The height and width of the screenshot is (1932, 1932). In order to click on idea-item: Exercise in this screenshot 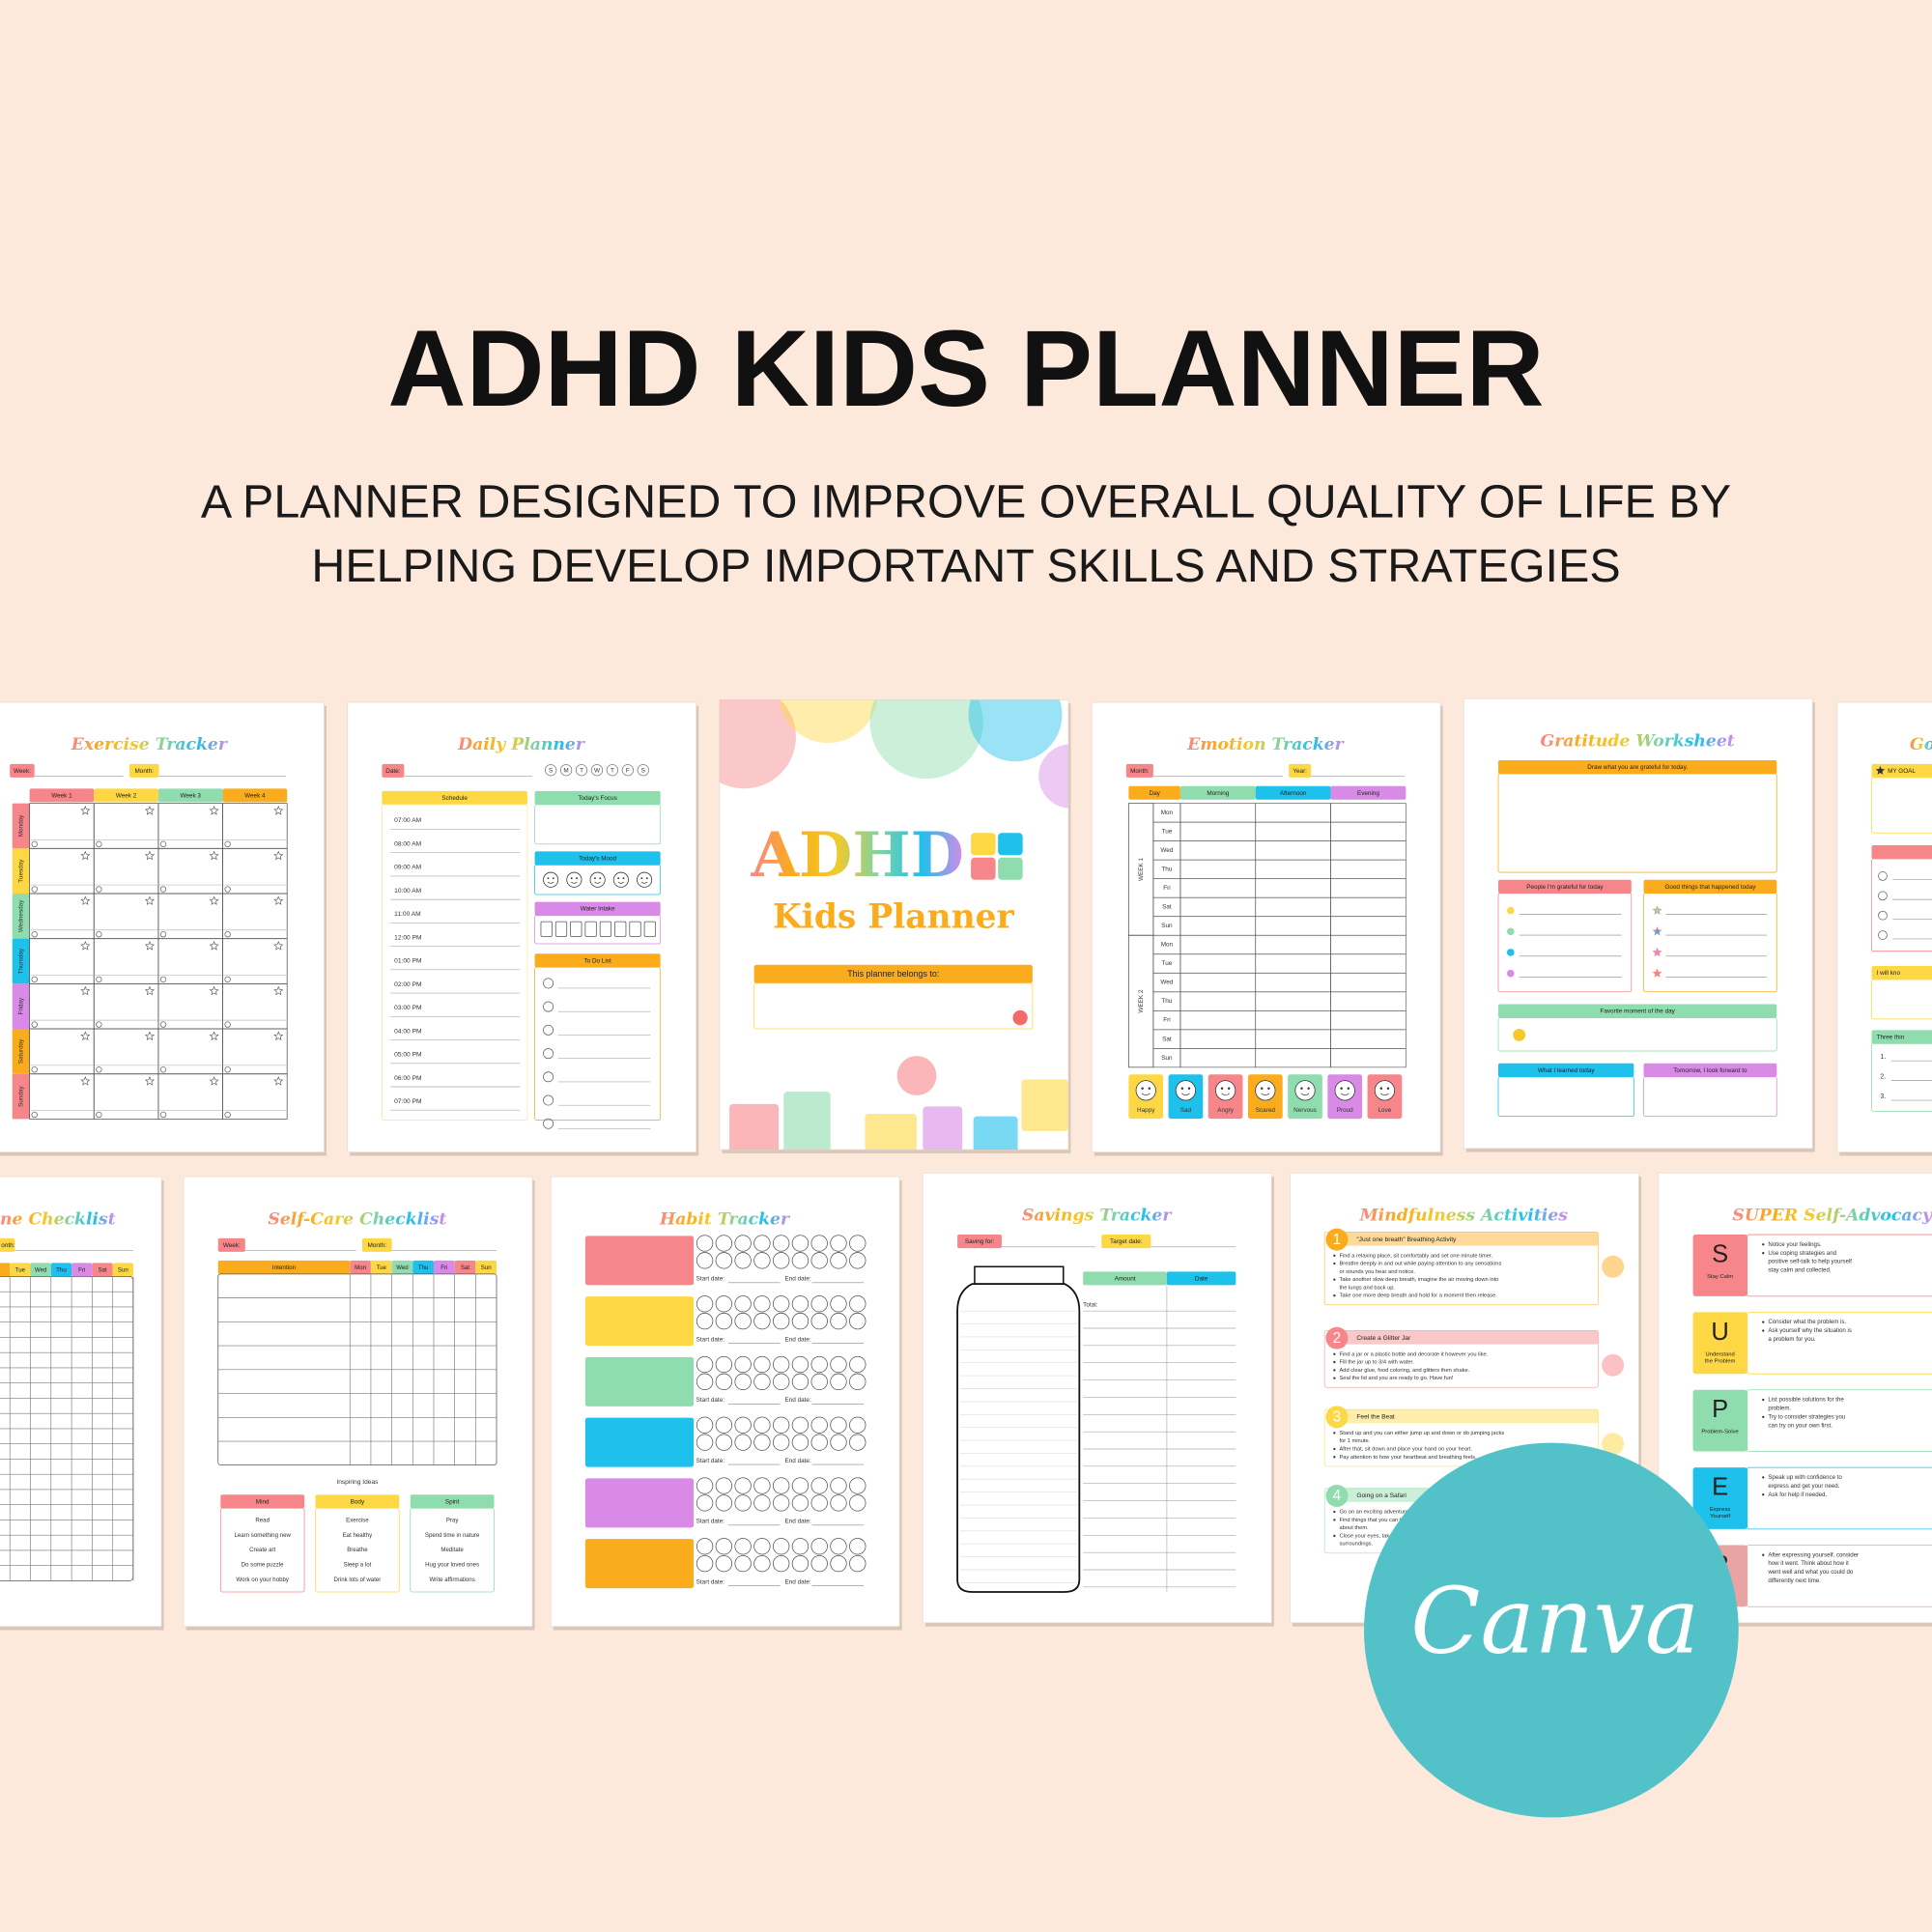, I will do `click(357, 1521)`.